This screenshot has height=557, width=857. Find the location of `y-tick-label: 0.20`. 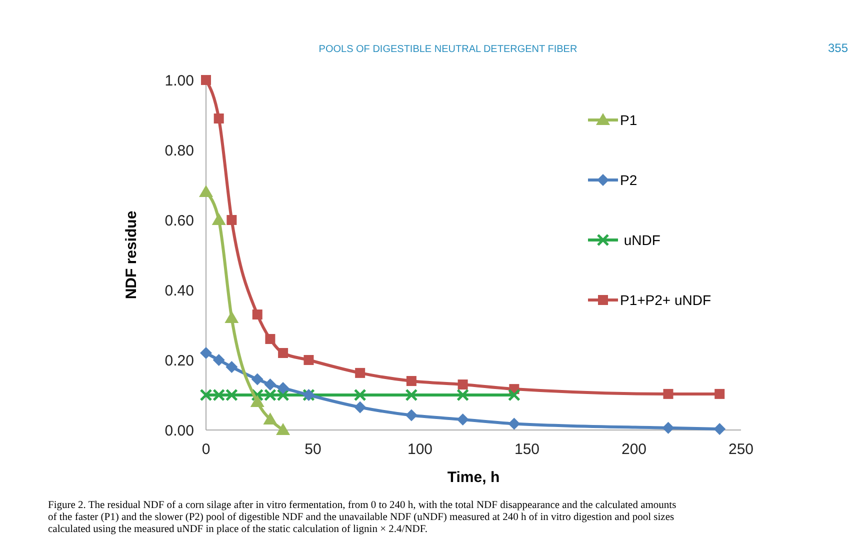

y-tick-label: 0.20 is located at coordinates (179, 361).